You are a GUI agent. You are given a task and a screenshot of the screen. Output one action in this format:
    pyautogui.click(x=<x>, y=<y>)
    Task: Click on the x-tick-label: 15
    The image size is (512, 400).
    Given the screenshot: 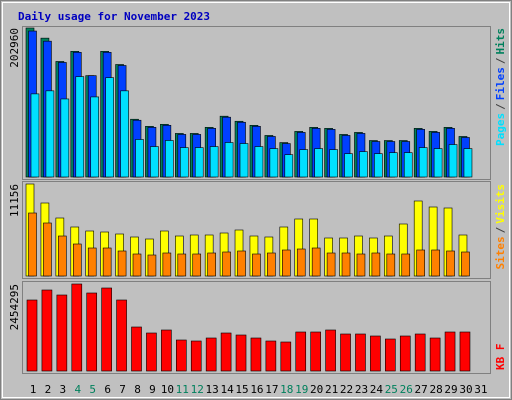 What is the action you would take?
    pyautogui.click(x=241, y=389)
    